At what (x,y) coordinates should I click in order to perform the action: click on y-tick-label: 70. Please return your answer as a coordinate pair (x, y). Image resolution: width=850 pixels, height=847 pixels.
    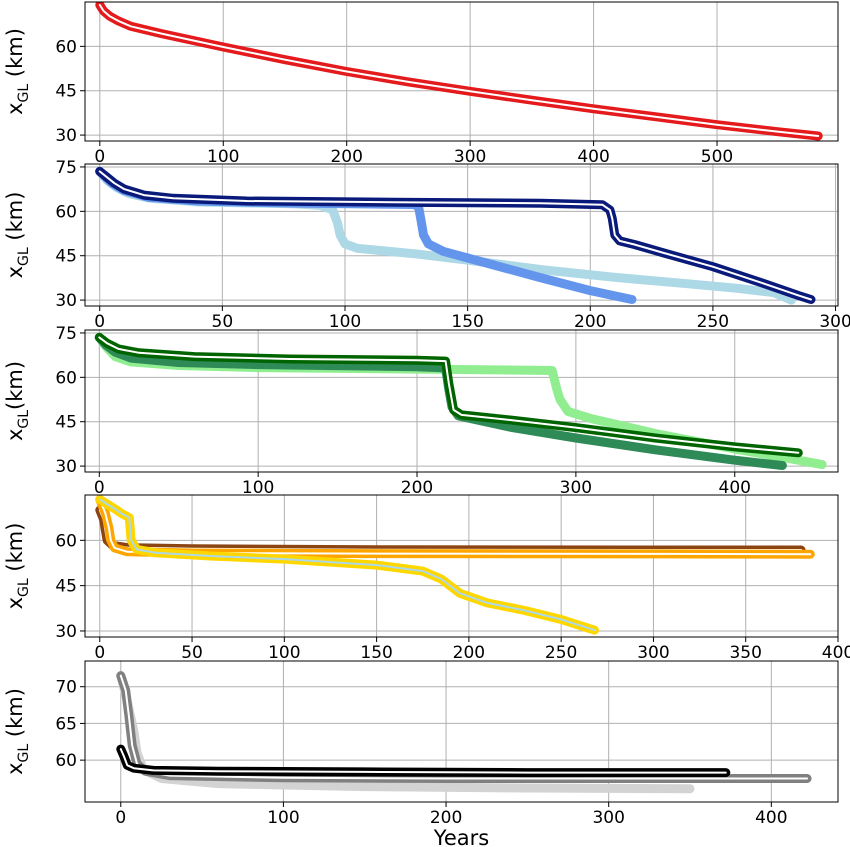
    Looking at the image, I should click on (66, 688).